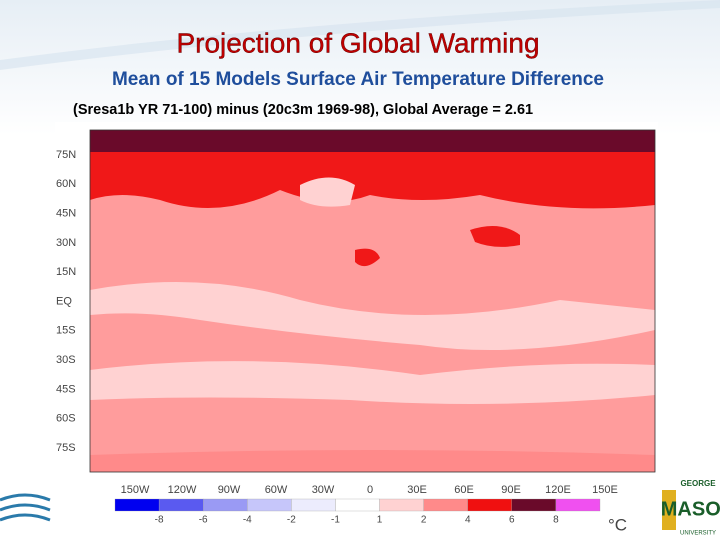 Image resolution: width=720 pixels, height=545 pixels. What do you see at coordinates (182, 490) in the screenshot?
I see `lon-label: 120W` at bounding box center [182, 490].